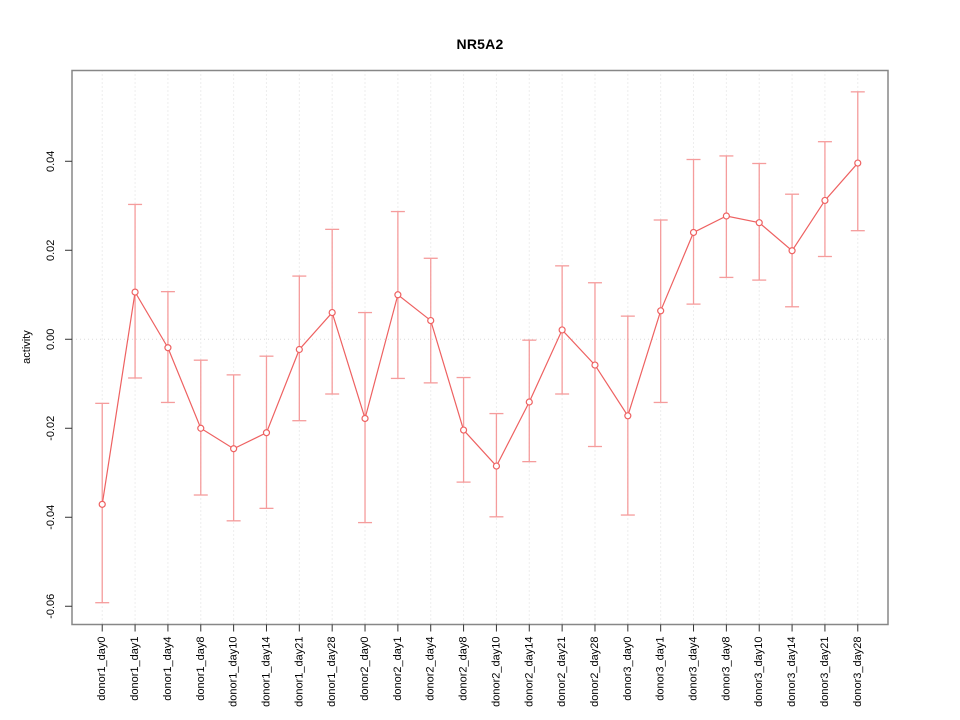 This screenshot has width=960, height=720. Describe the element at coordinates (51, 428) in the screenshot. I see `y-tick-label: -0.02` at that location.